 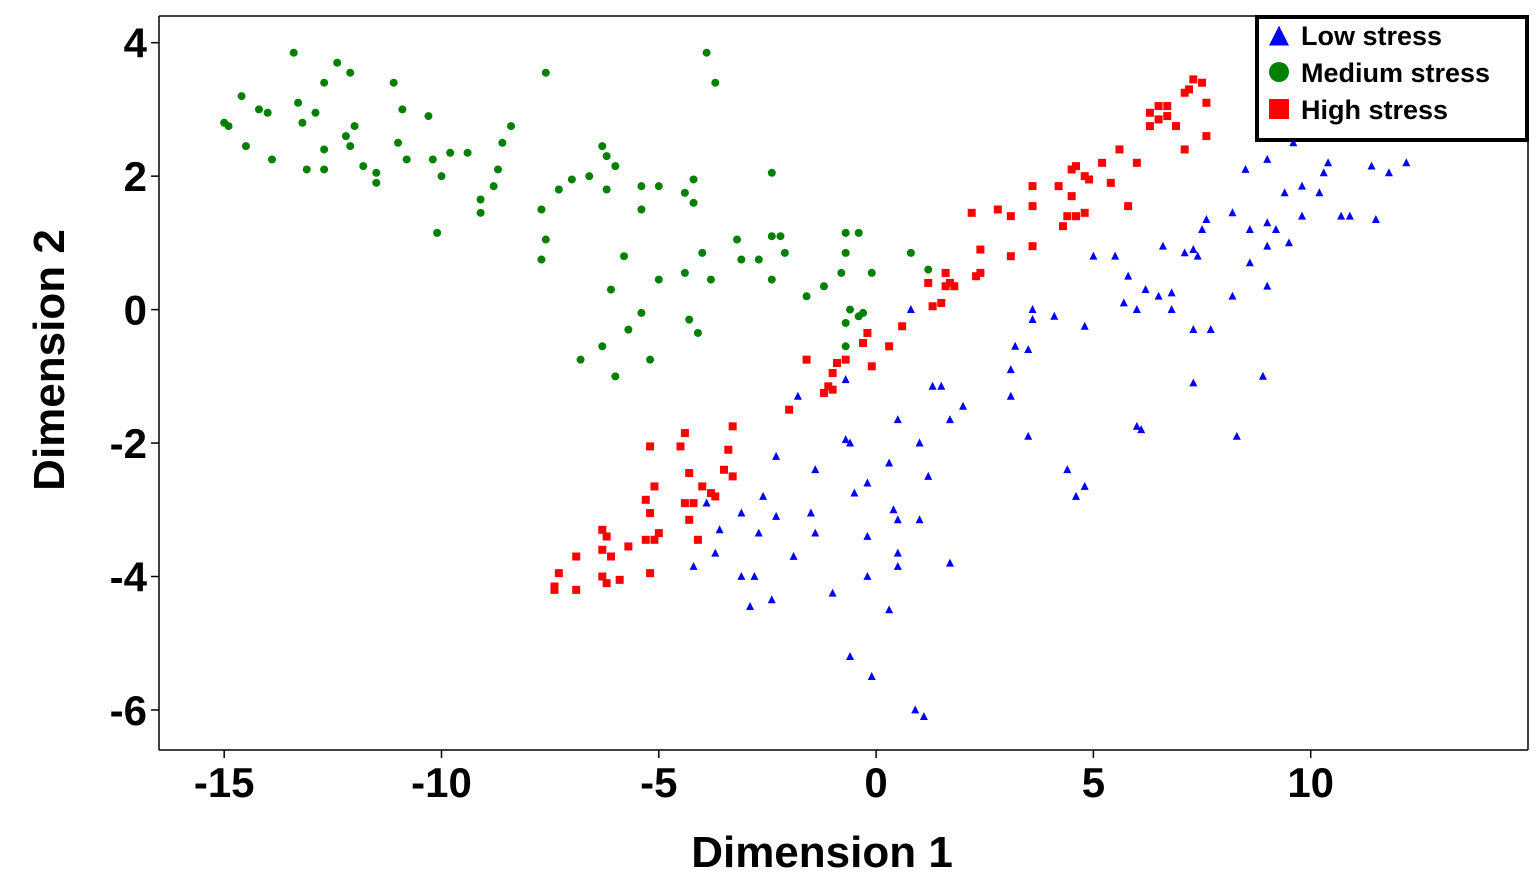 I want to click on x-tick-label: -15, so click(x=224, y=782).